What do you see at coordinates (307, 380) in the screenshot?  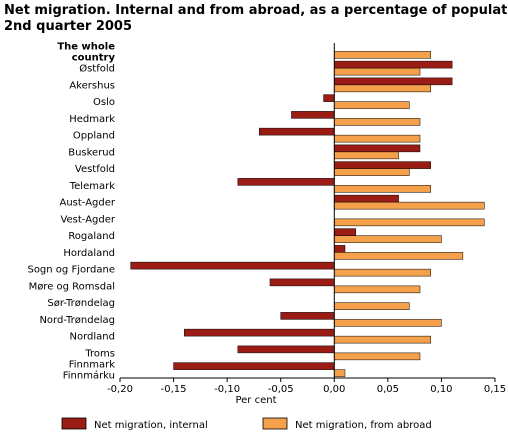 I see `x-axis-ticks` at bounding box center [307, 380].